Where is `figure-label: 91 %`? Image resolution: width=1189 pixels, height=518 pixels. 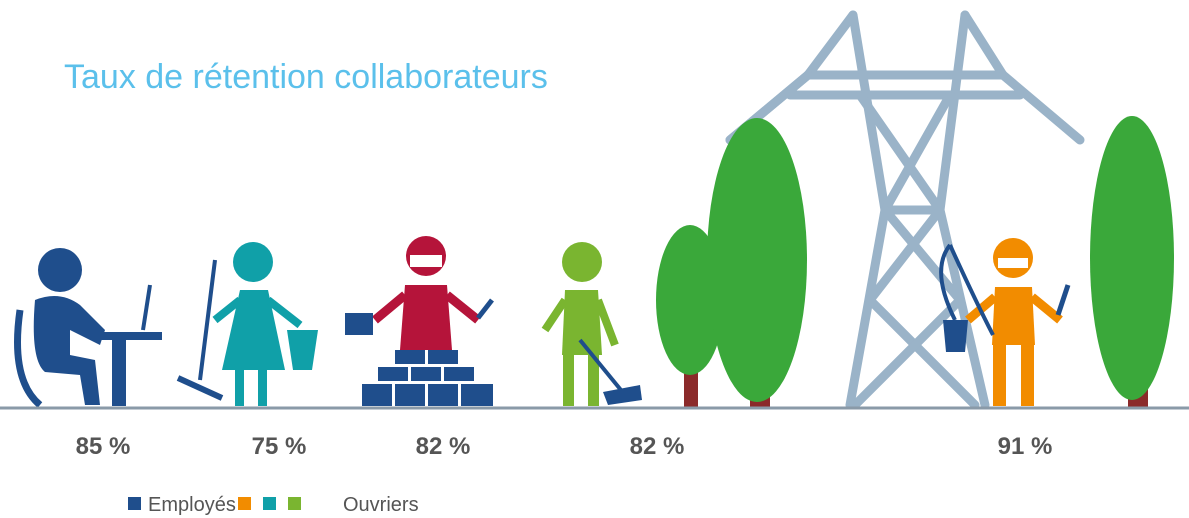
figure-label: 91 % is located at coordinates (1025, 446).